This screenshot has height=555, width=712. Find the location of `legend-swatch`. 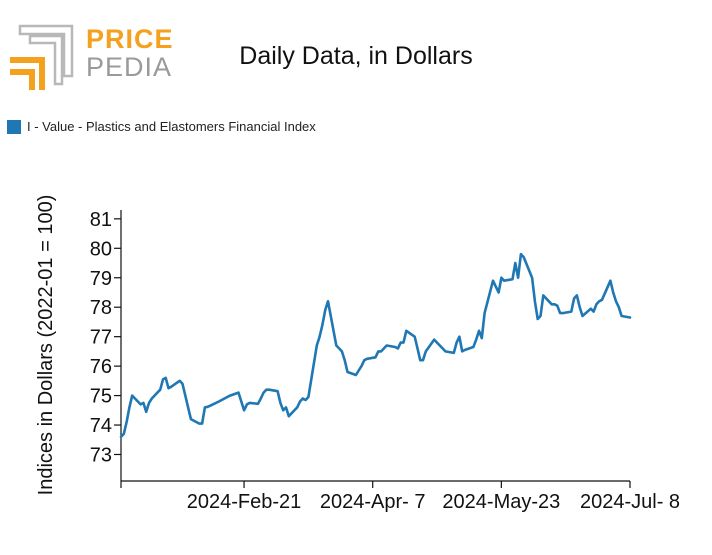

legend-swatch is located at coordinates (14, 126).